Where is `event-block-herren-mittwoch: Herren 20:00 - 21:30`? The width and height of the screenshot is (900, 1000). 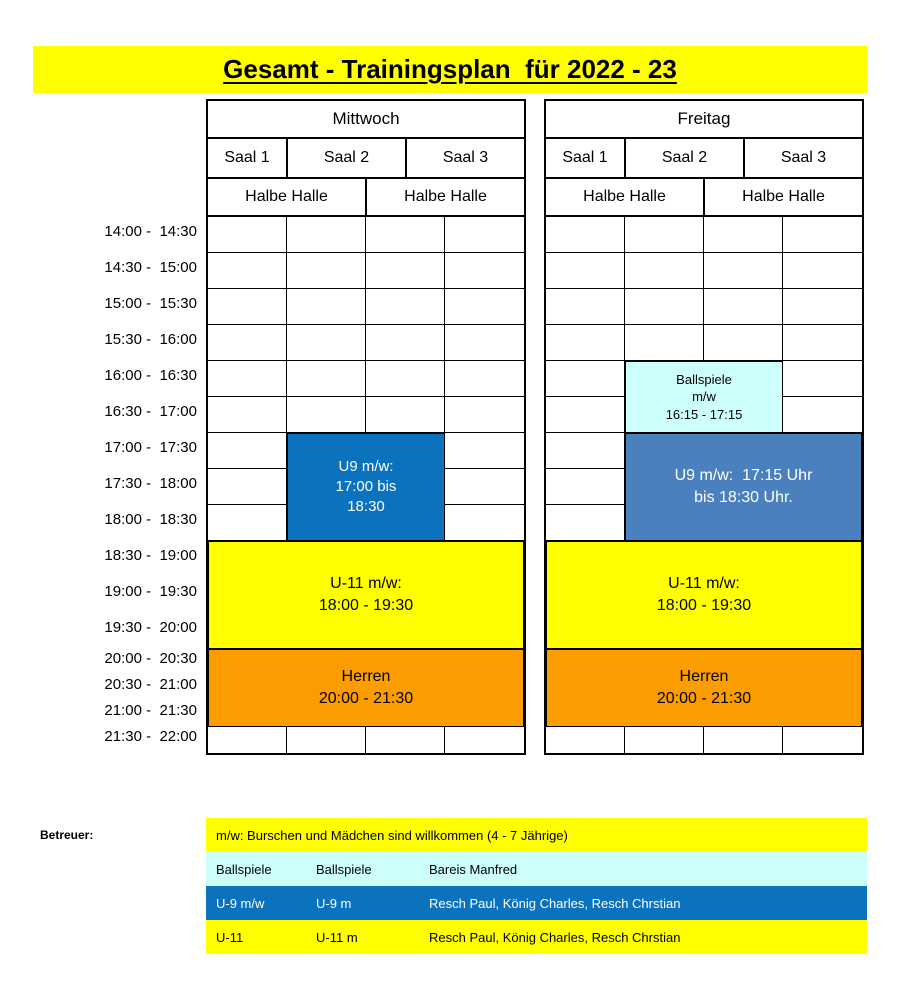 event-block-herren-mittwoch: Herren 20:00 - 21:30 is located at coordinates (366, 688).